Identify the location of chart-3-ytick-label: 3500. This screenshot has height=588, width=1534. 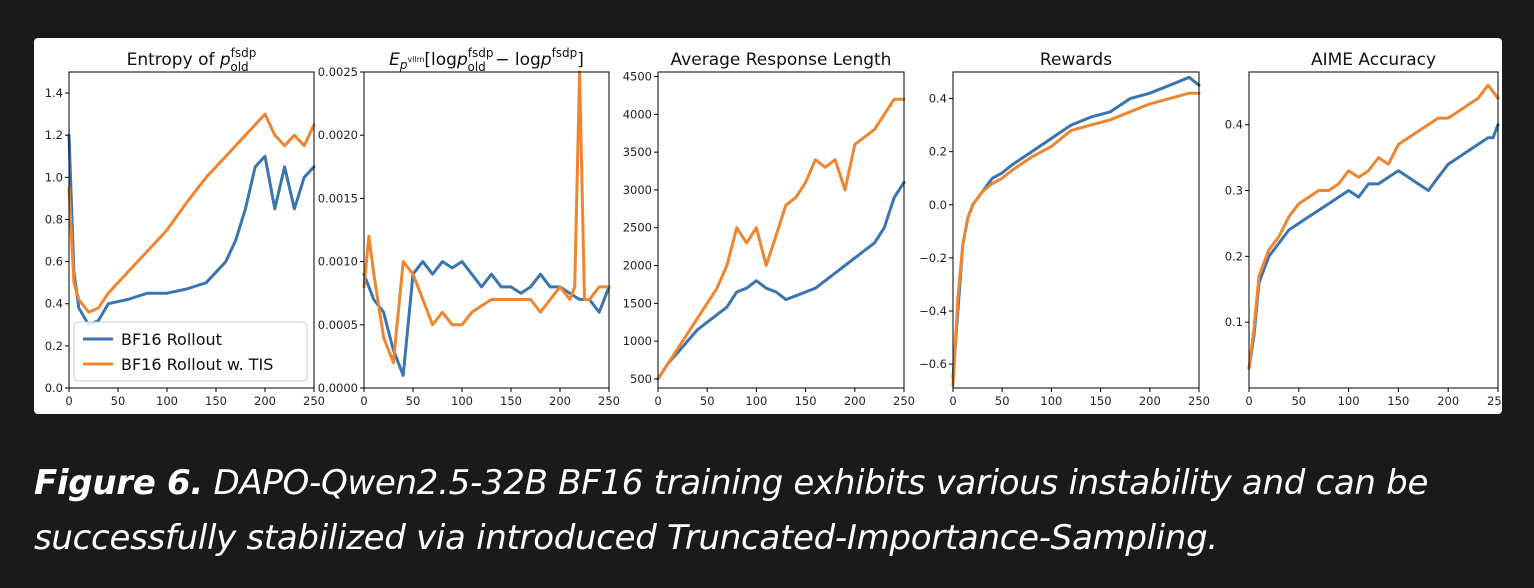
(637, 152).